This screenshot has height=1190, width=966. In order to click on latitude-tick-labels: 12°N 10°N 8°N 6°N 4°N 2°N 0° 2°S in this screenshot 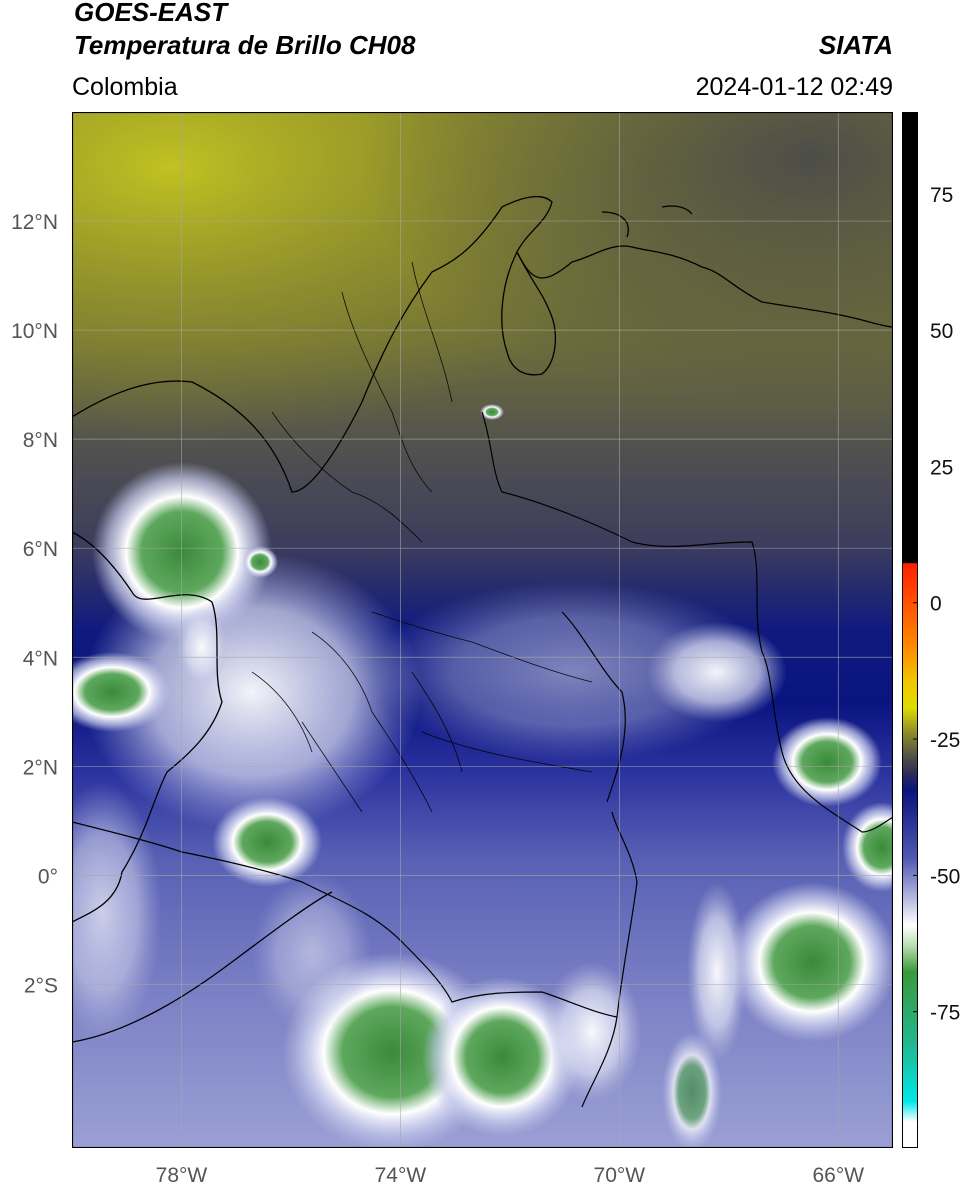, I will do `click(34, 604)`.